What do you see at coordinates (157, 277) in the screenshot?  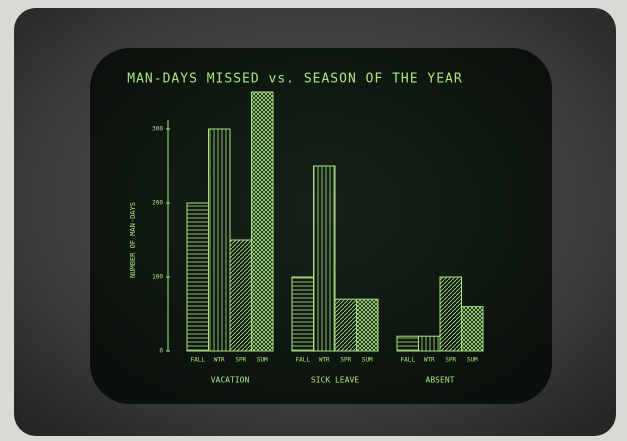 I see `y-tick-label: 100` at bounding box center [157, 277].